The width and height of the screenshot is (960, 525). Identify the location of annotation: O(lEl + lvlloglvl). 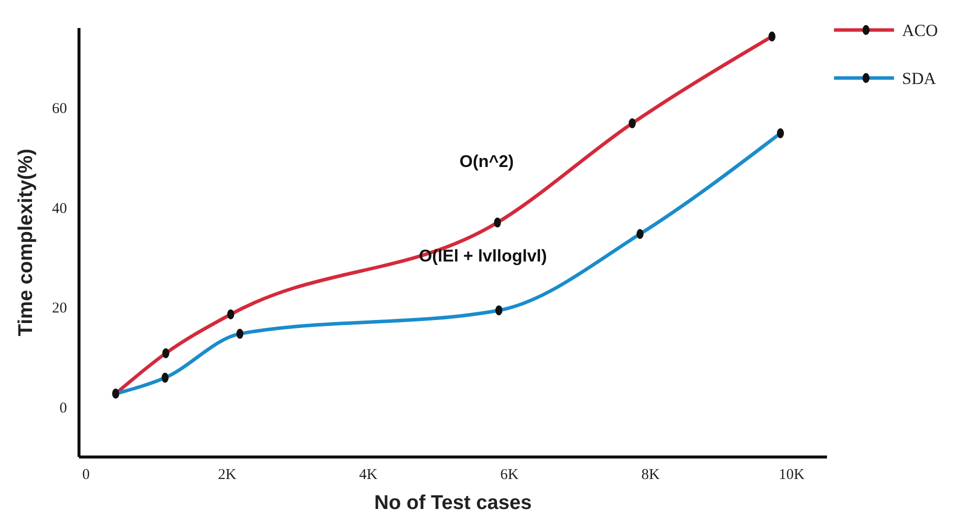
(482, 256).